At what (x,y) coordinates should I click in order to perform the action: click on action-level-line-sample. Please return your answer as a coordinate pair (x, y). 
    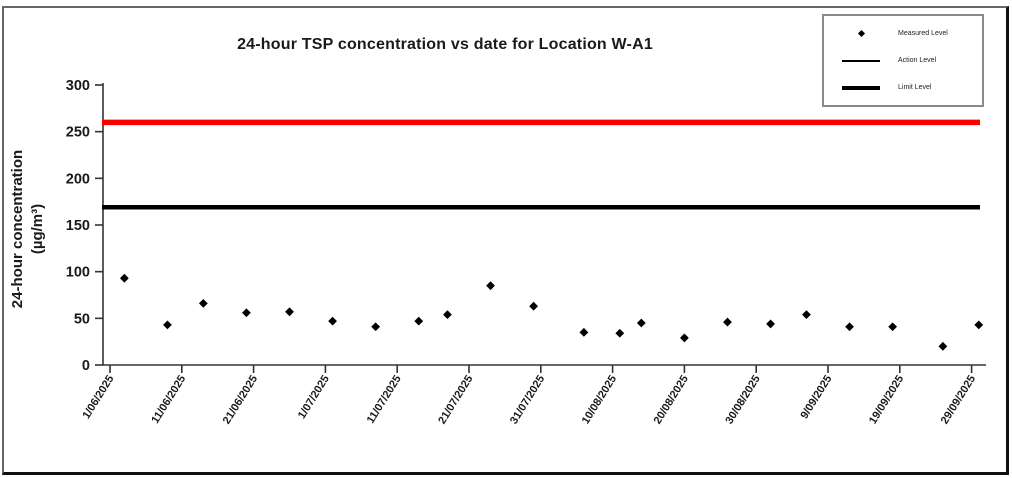
    Looking at the image, I should click on (861, 60).